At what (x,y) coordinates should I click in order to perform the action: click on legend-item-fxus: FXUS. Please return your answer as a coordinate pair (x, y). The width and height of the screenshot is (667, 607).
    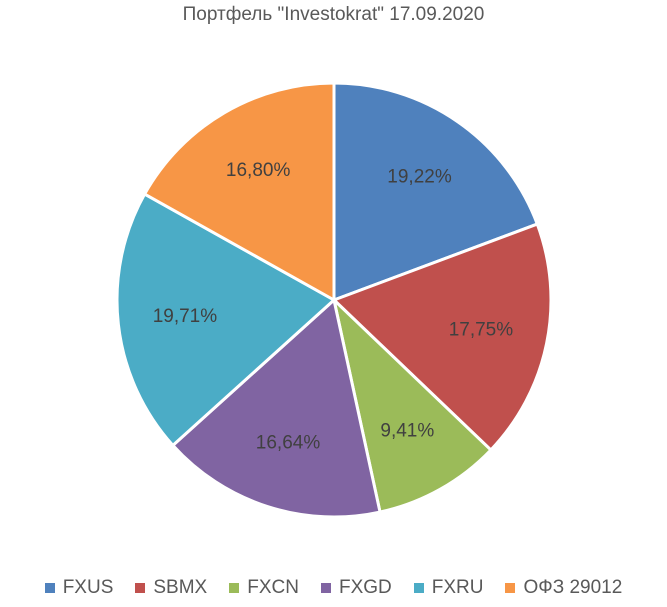
    Looking at the image, I should click on (79, 588).